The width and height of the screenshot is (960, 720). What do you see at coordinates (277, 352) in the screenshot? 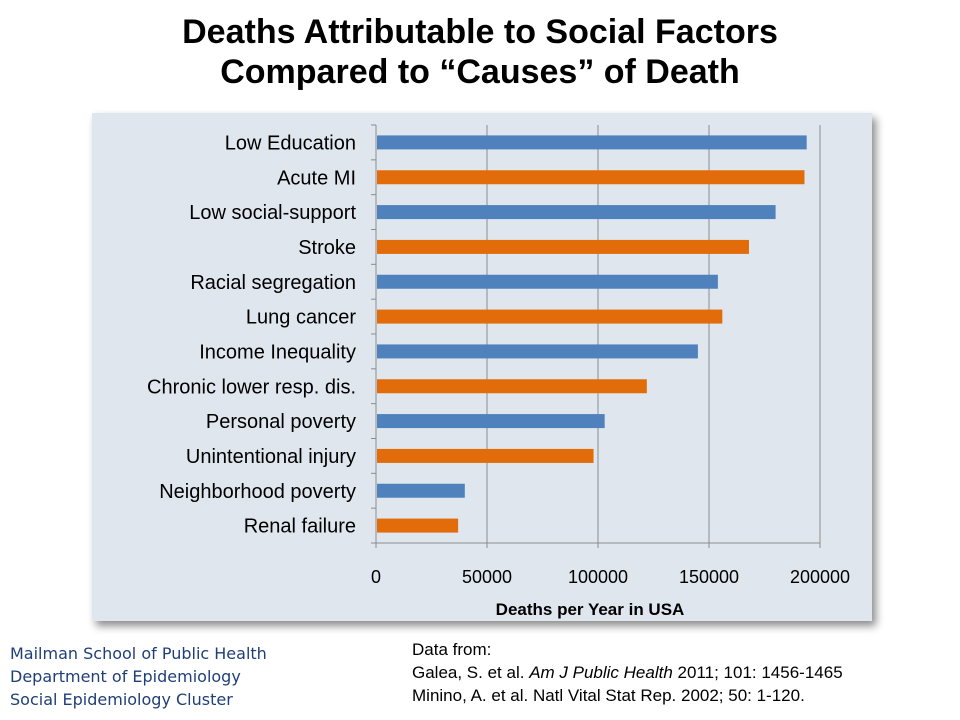
I see `category-label: Income Inequality` at bounding box center [277, 352].